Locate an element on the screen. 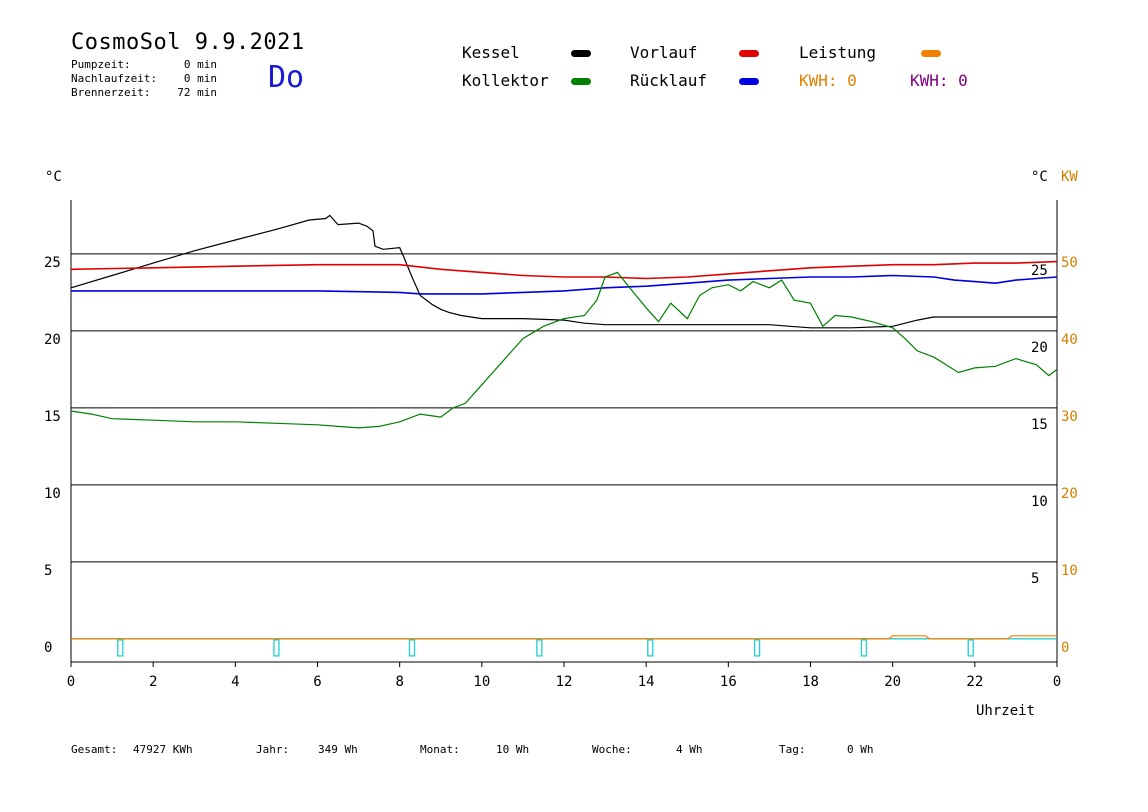 The image size is (1148, 812). left-unit-label: °C is located at coordinates (53, 177).